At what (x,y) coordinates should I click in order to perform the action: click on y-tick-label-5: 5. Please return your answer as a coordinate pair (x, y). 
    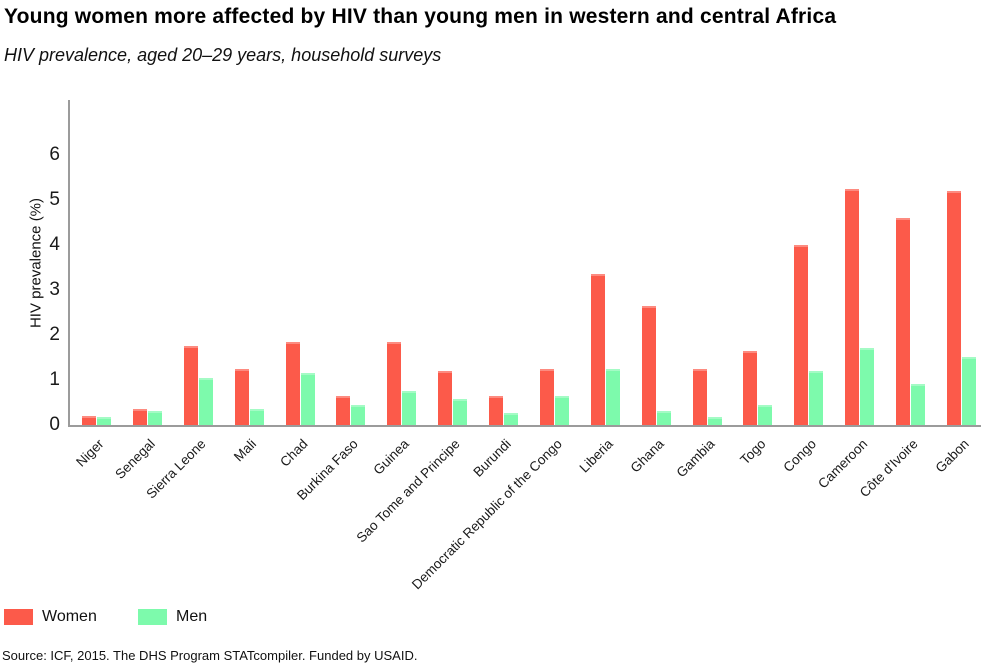
    Looking at the image, I should click on (54, 199).